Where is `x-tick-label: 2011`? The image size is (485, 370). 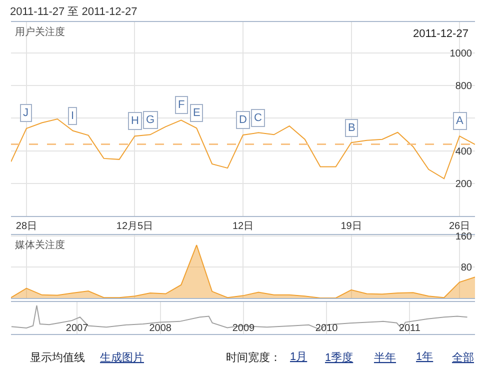 x-tick-label: 2011 is located at coordinates (409, 328).